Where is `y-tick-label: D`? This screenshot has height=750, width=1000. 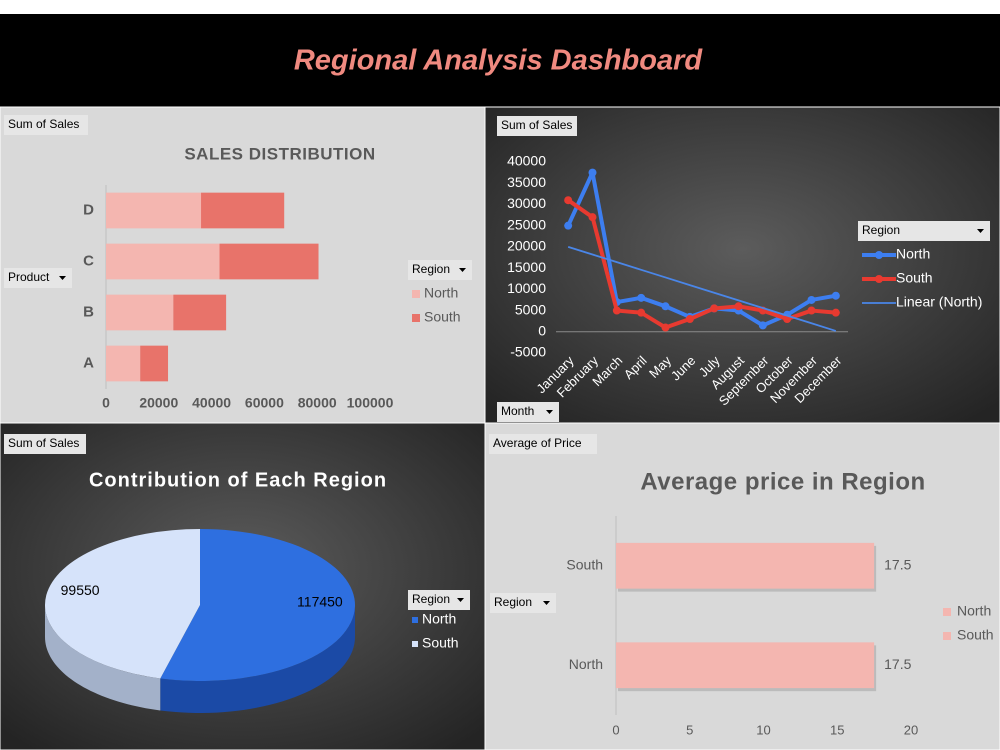
y-tick-label: D is located at coordinates (88, 209).